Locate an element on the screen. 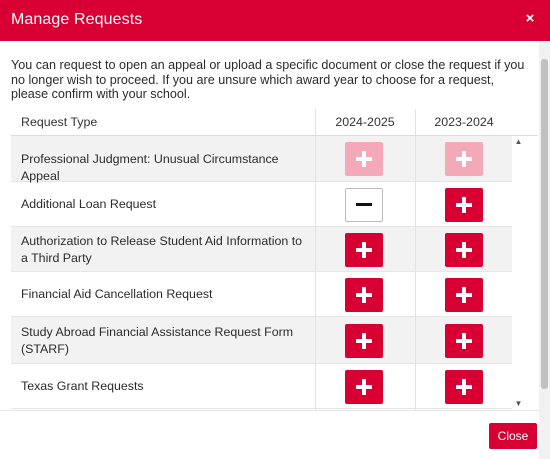 The height and width of the screenshot is (459, 550). close-button: Close is located at coordinates (513, 436).